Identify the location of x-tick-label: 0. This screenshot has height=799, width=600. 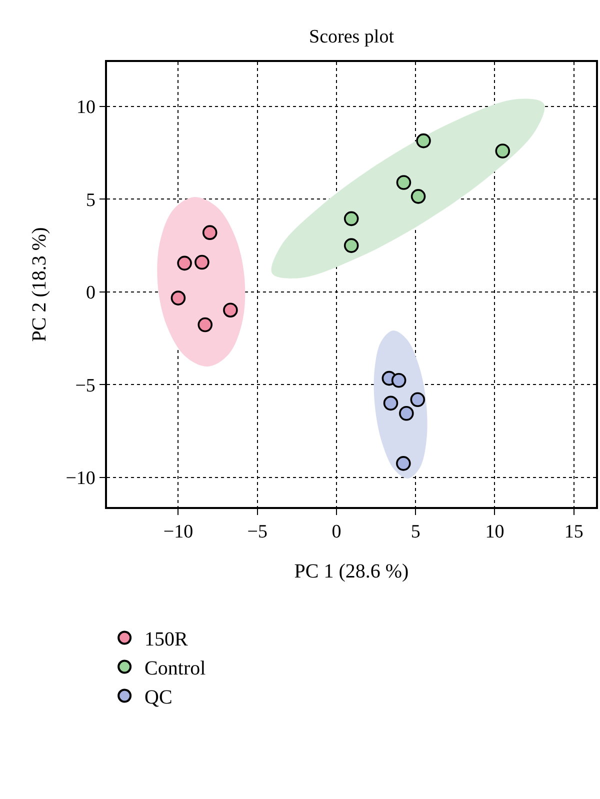
(337, 532).